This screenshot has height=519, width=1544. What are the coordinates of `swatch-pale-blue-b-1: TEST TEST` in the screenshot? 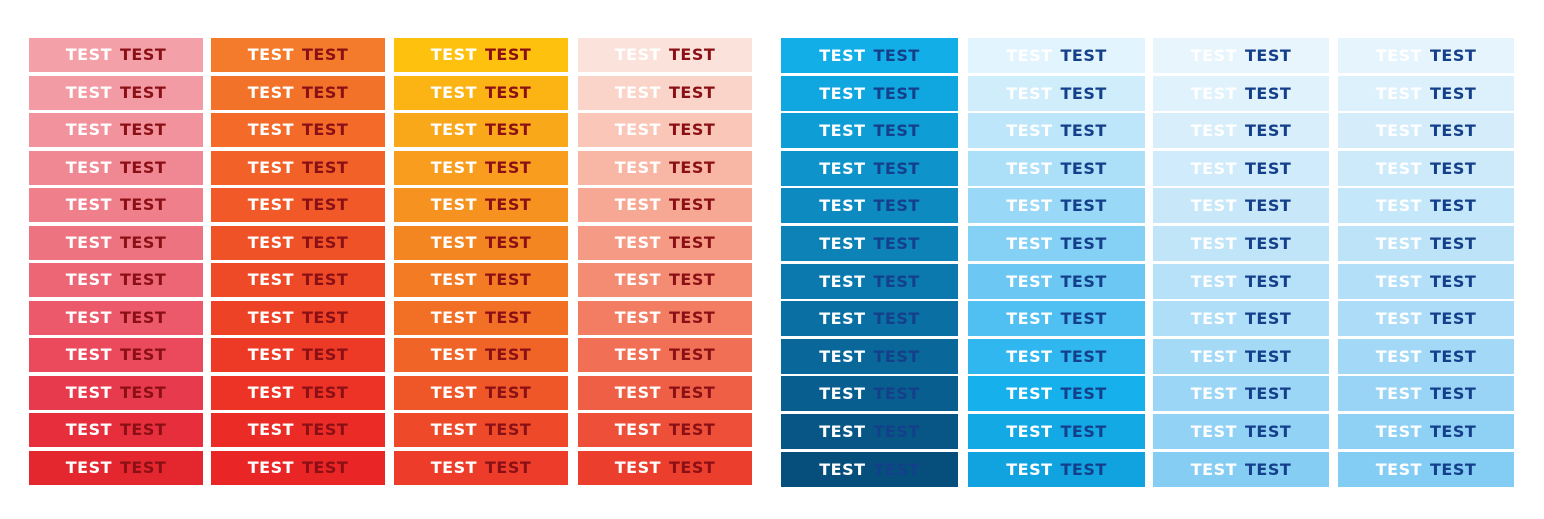 It's located at (1426, 55).